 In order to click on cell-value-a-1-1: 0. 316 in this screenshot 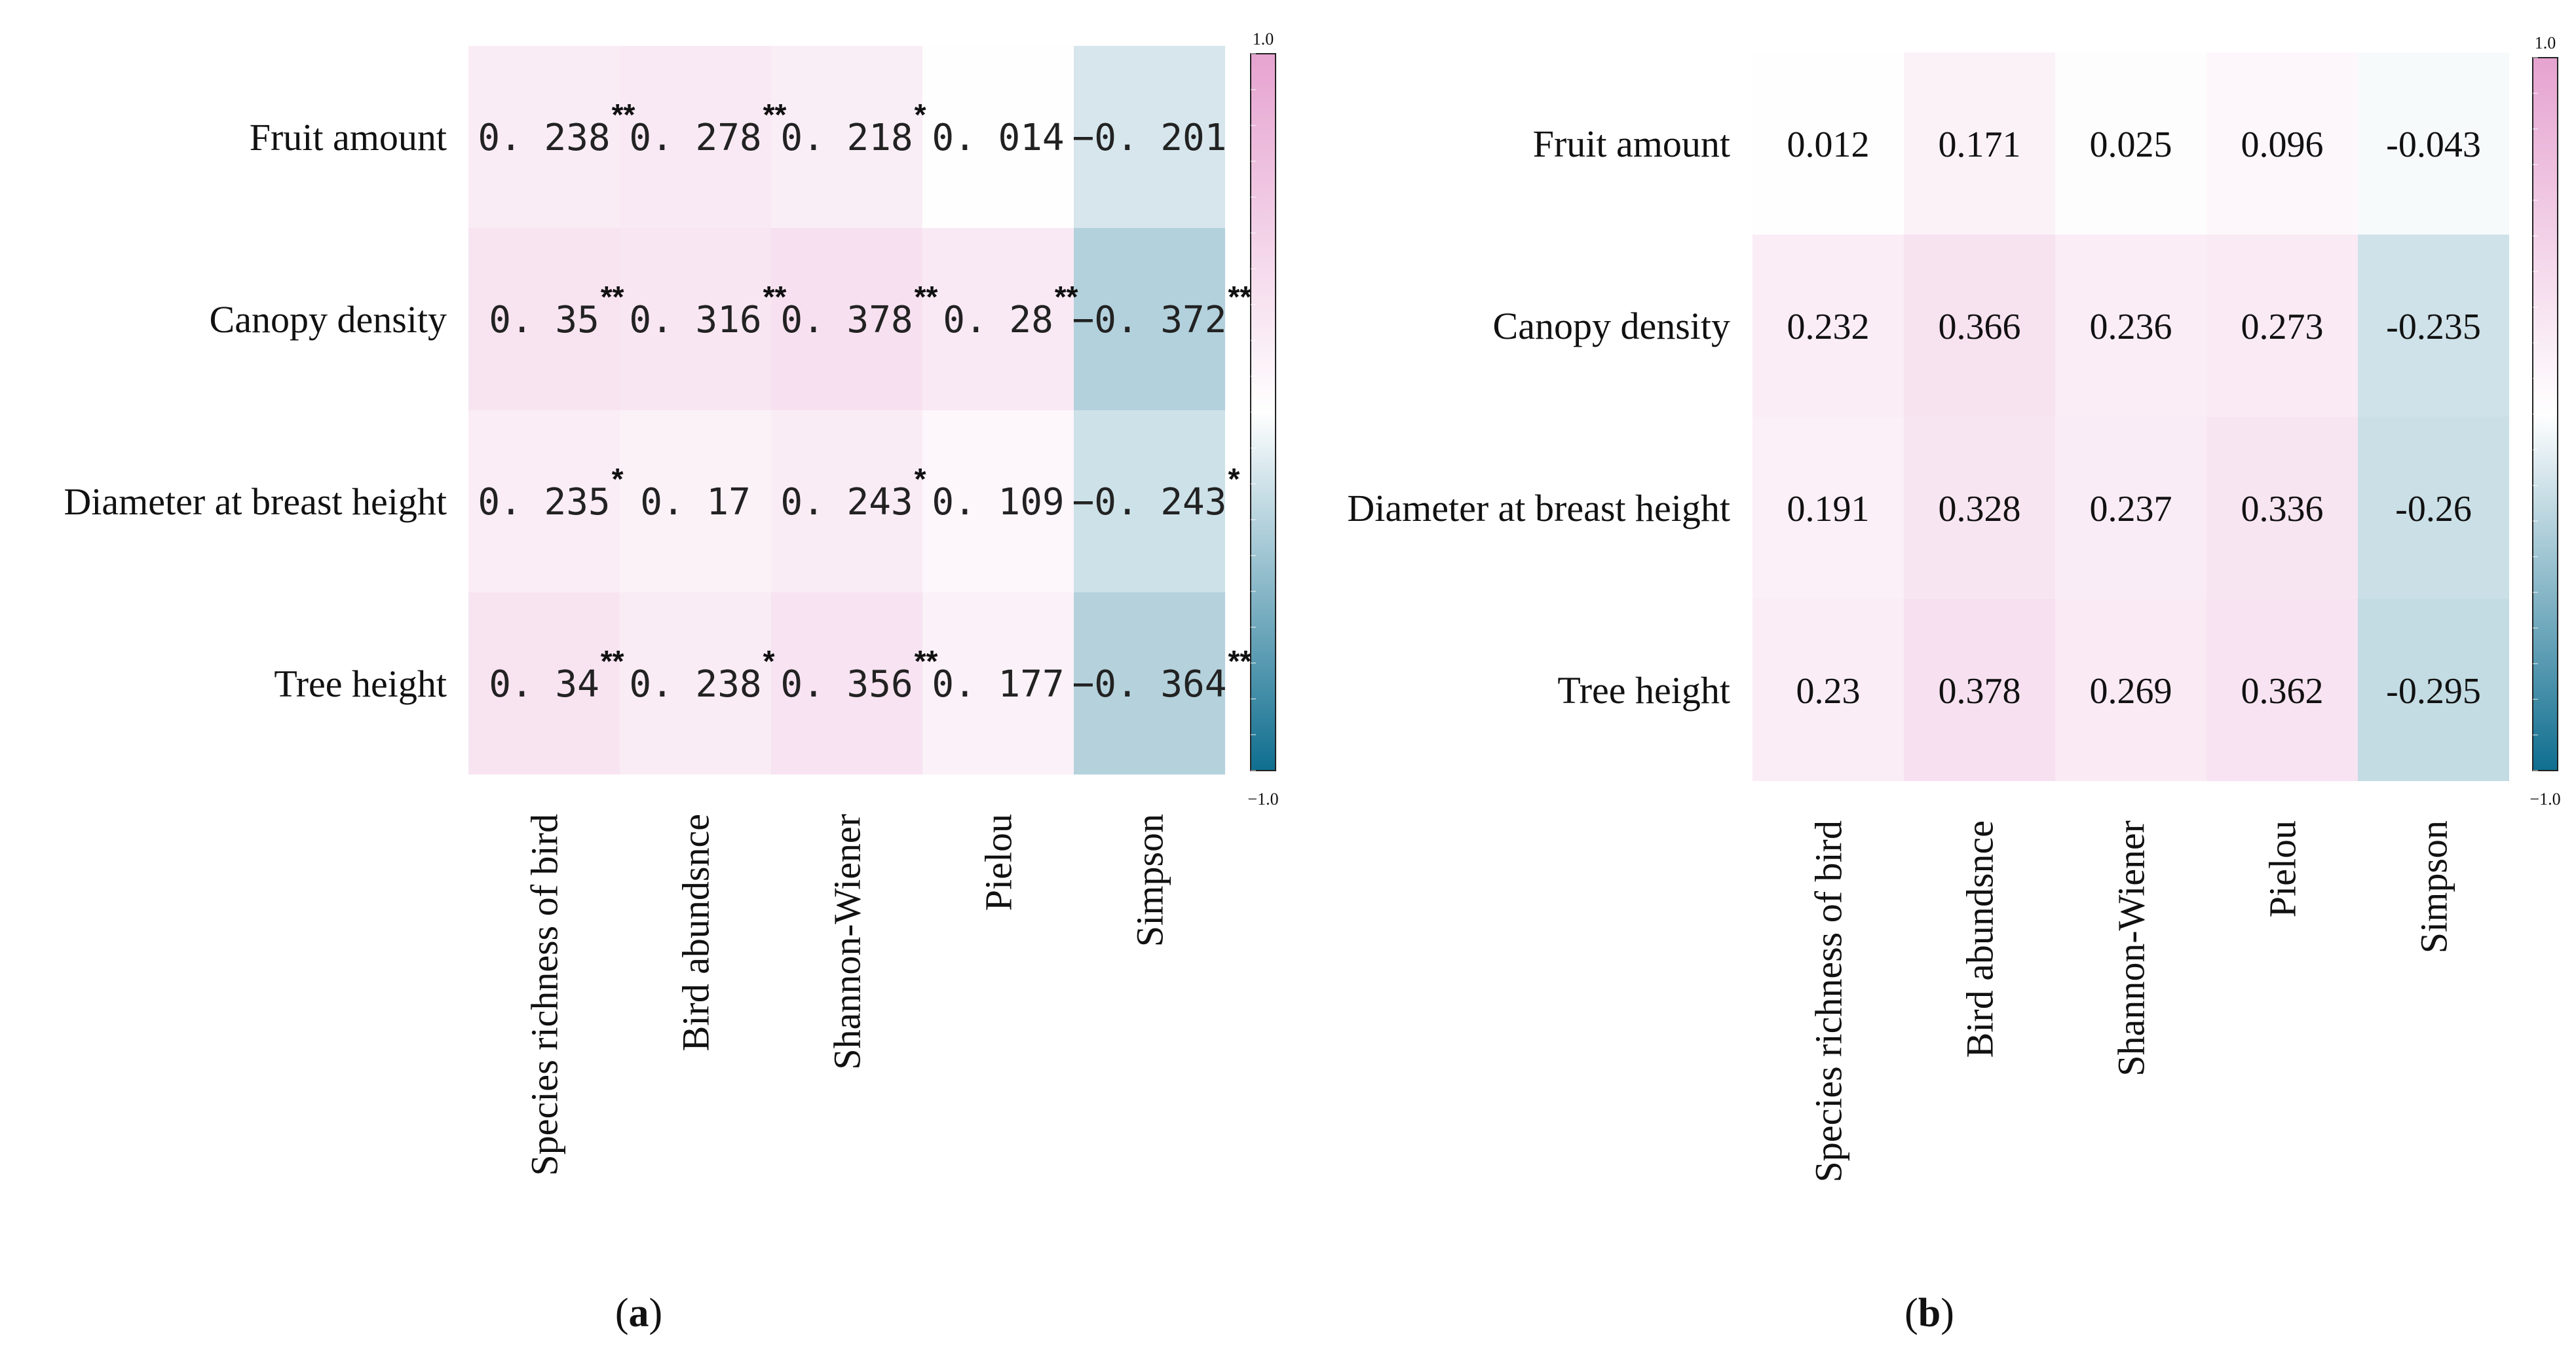, I will do `click(695, 320)`.